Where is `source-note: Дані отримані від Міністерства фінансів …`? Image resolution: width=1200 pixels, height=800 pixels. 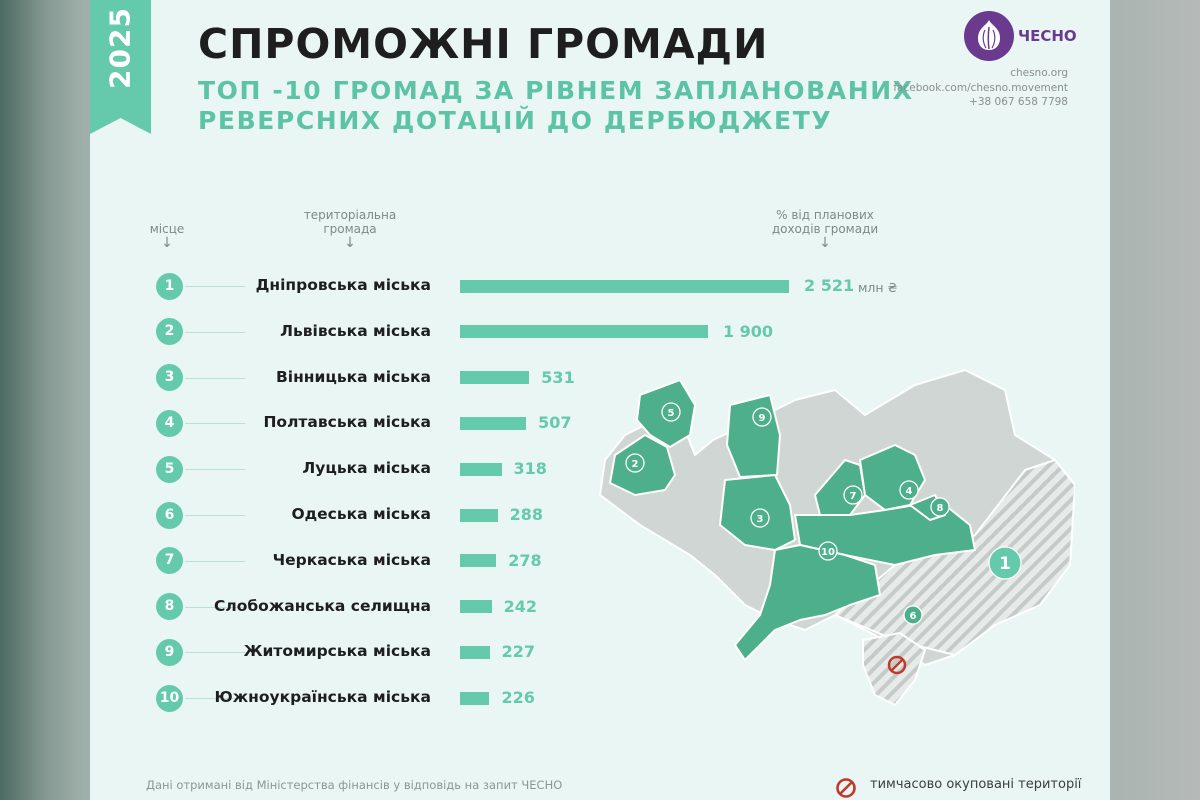
source-note: Дані отримані від Міністерства фінансів … is located at coordinates (354, 785).